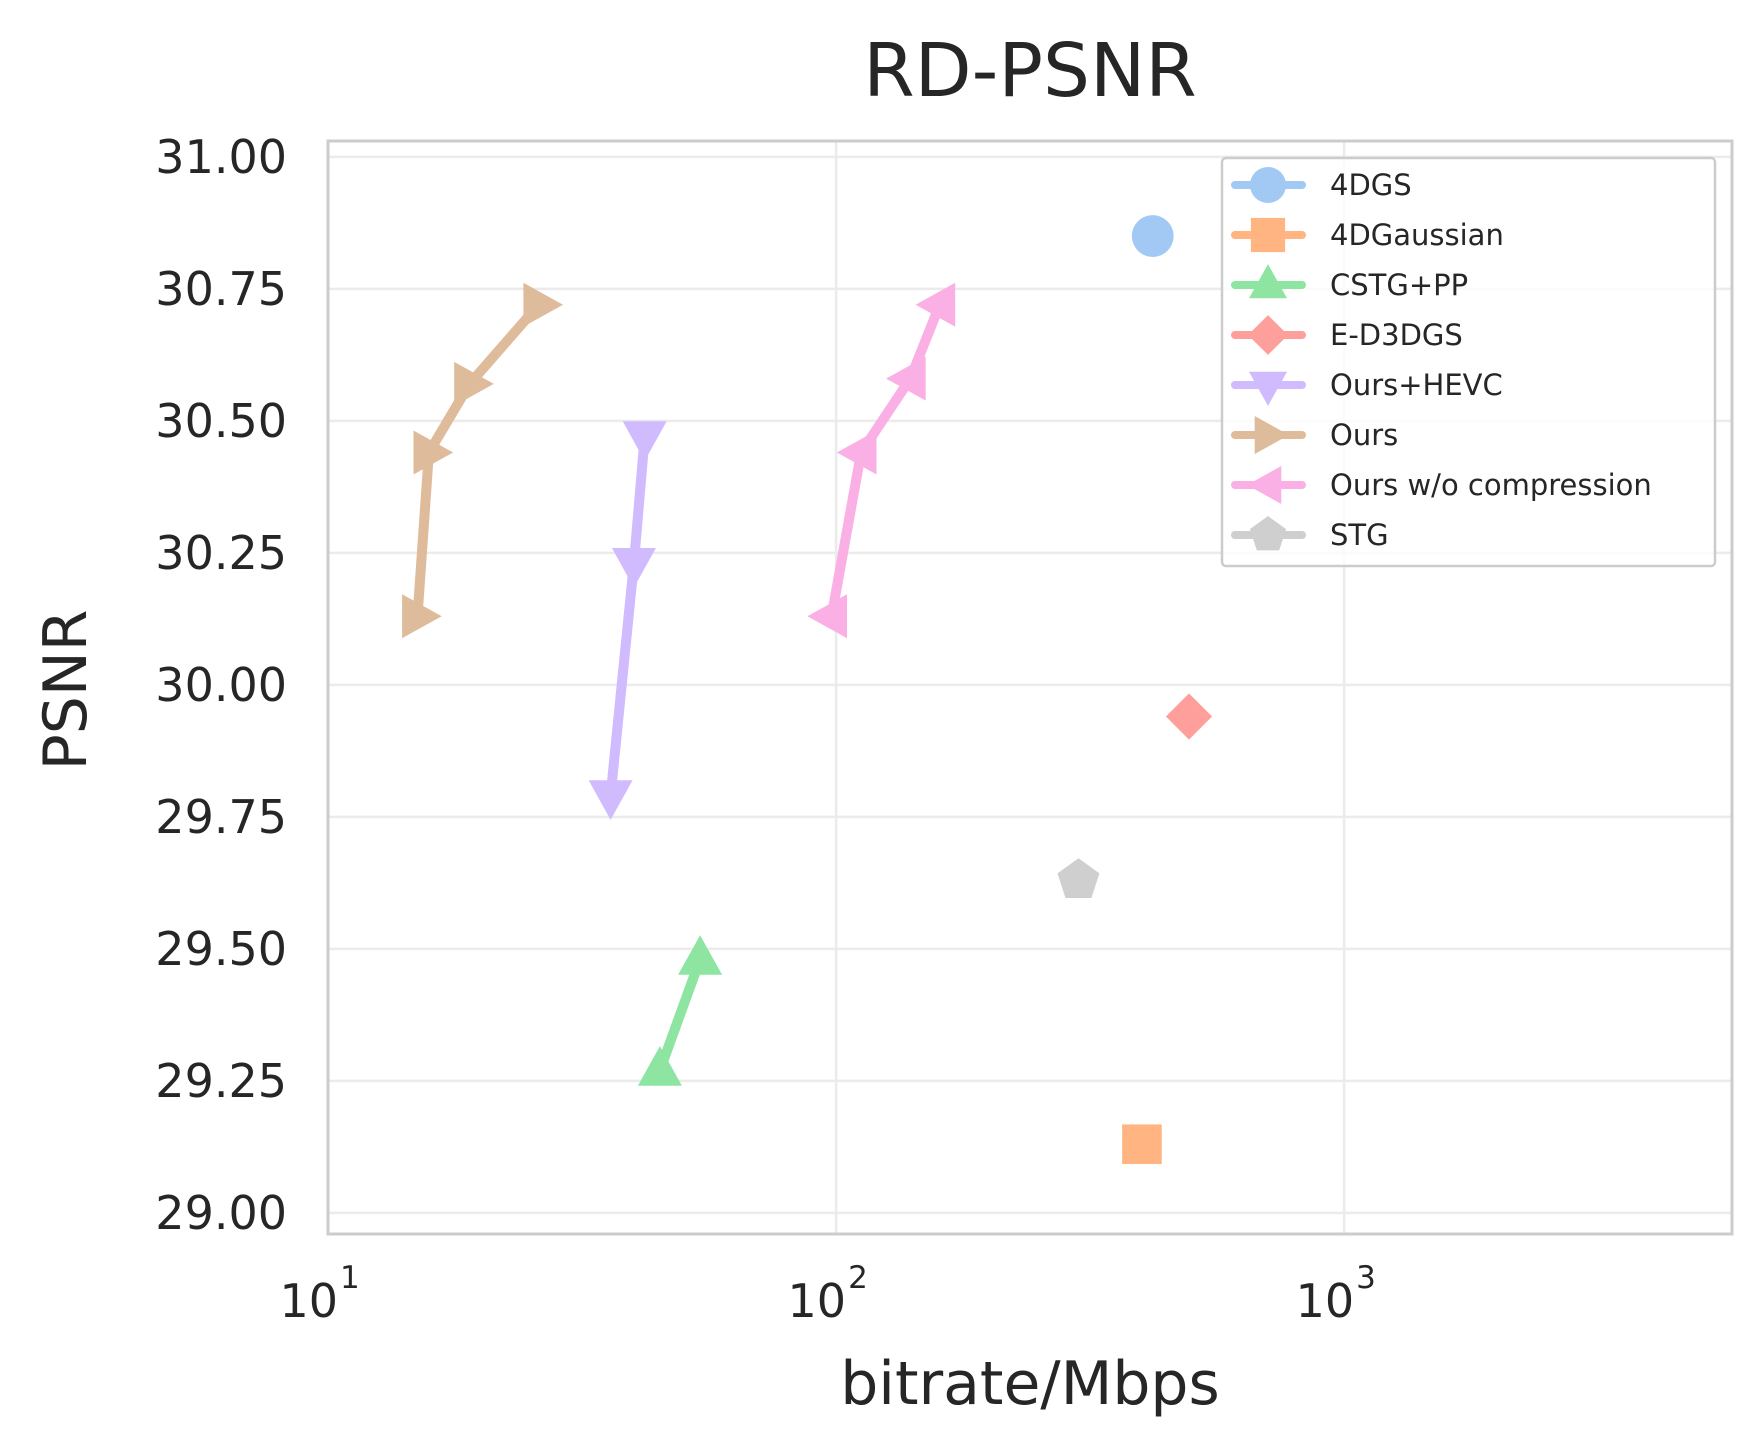 The image size is (1752, 1445). Describe the element at coordinates (1371, 185) in the screenshot. I see `legend-label: 4DGS` at that location.